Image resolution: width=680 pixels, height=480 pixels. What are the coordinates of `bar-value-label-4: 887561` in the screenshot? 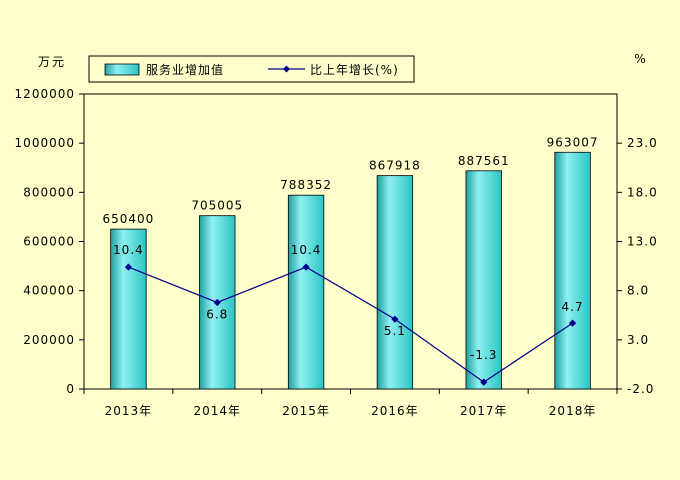 It's located at (484, 161).